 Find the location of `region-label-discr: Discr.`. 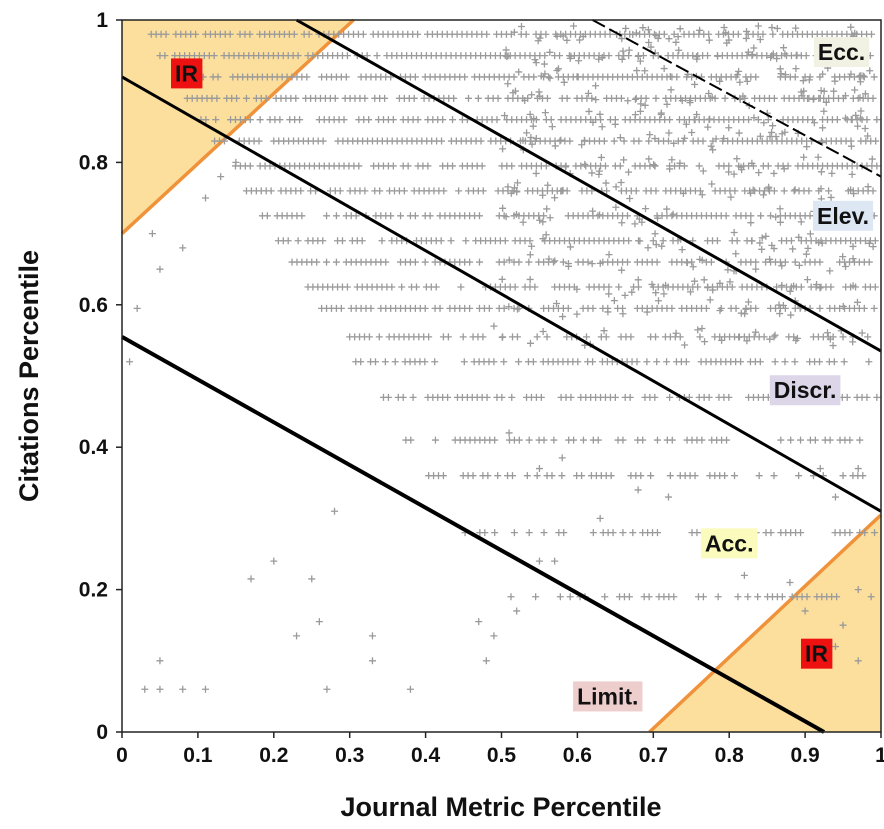

region-label-discr: Discr. is located at coordinates (805, 390).